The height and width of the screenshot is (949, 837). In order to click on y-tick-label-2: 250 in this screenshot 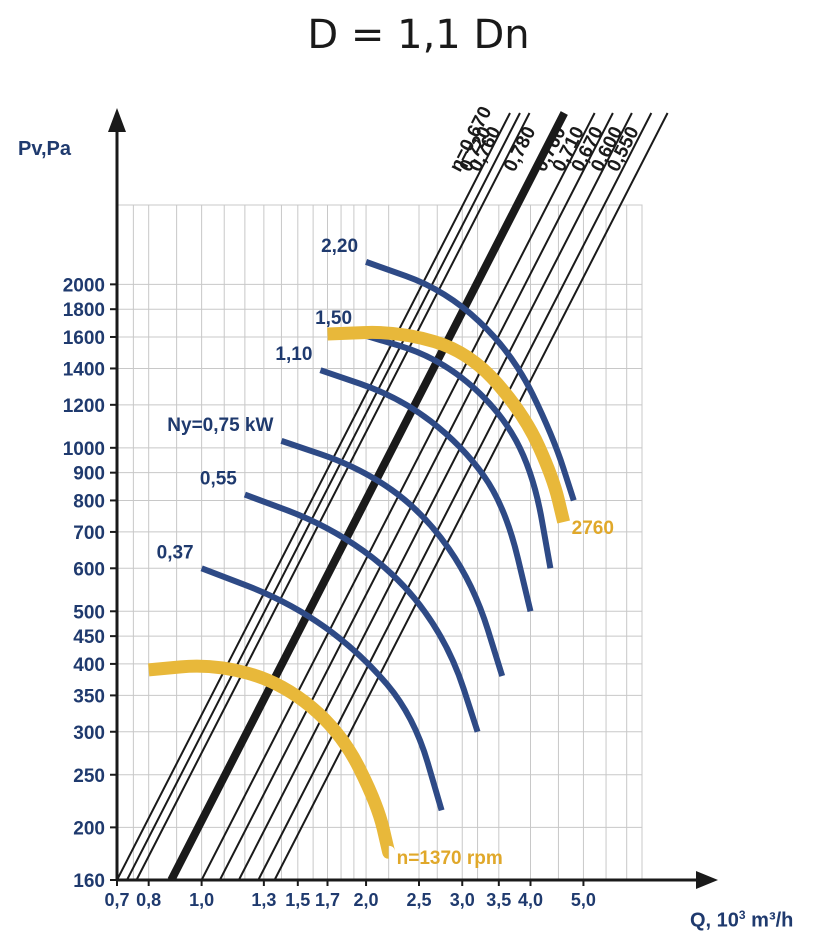, I will do `click(89, 776)`.